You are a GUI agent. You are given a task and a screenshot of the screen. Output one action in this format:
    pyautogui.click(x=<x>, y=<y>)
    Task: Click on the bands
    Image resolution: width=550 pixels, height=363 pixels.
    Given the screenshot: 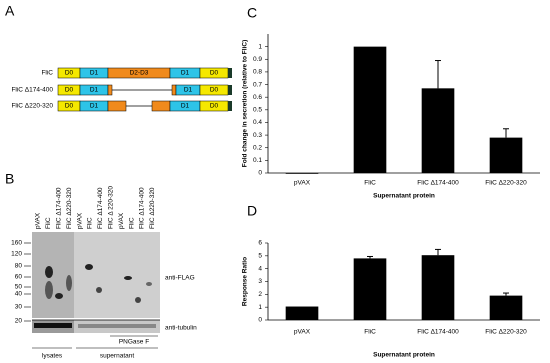 What is the action you would take?
    pyautogui.click(x=95, y=296)
    